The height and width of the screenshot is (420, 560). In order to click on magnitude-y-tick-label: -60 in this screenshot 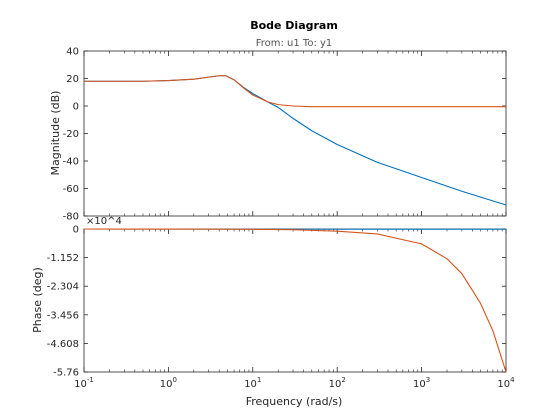, I will do `click(71, 189)`.